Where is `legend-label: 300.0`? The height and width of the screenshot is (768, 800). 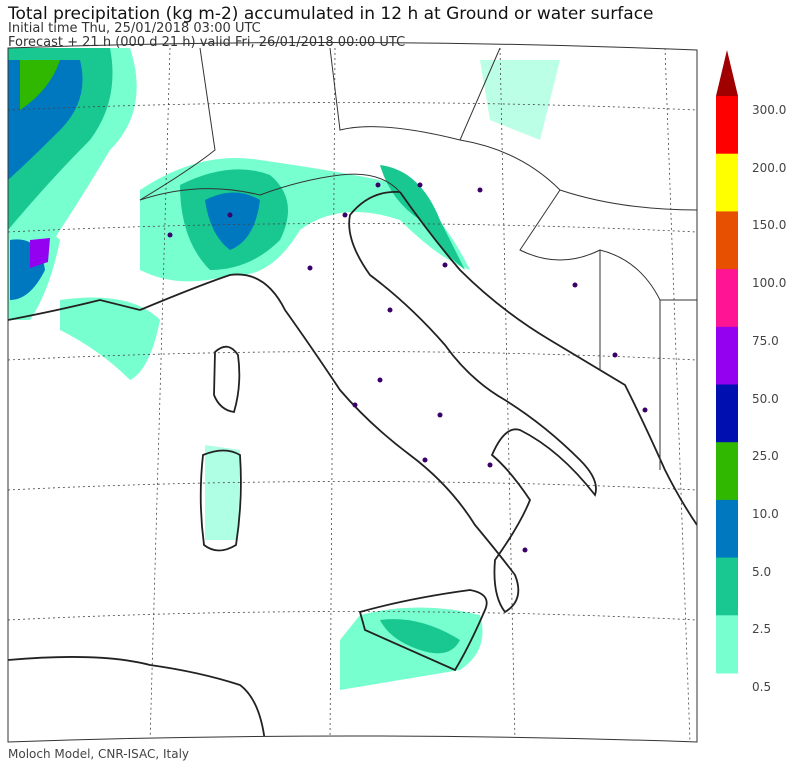
legend-label: 300.0 is located at coordinates (769, 110).